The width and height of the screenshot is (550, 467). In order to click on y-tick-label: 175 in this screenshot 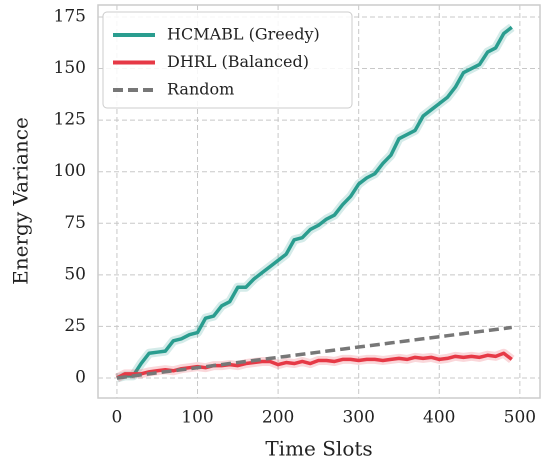, I will do `click(70, 16)`.